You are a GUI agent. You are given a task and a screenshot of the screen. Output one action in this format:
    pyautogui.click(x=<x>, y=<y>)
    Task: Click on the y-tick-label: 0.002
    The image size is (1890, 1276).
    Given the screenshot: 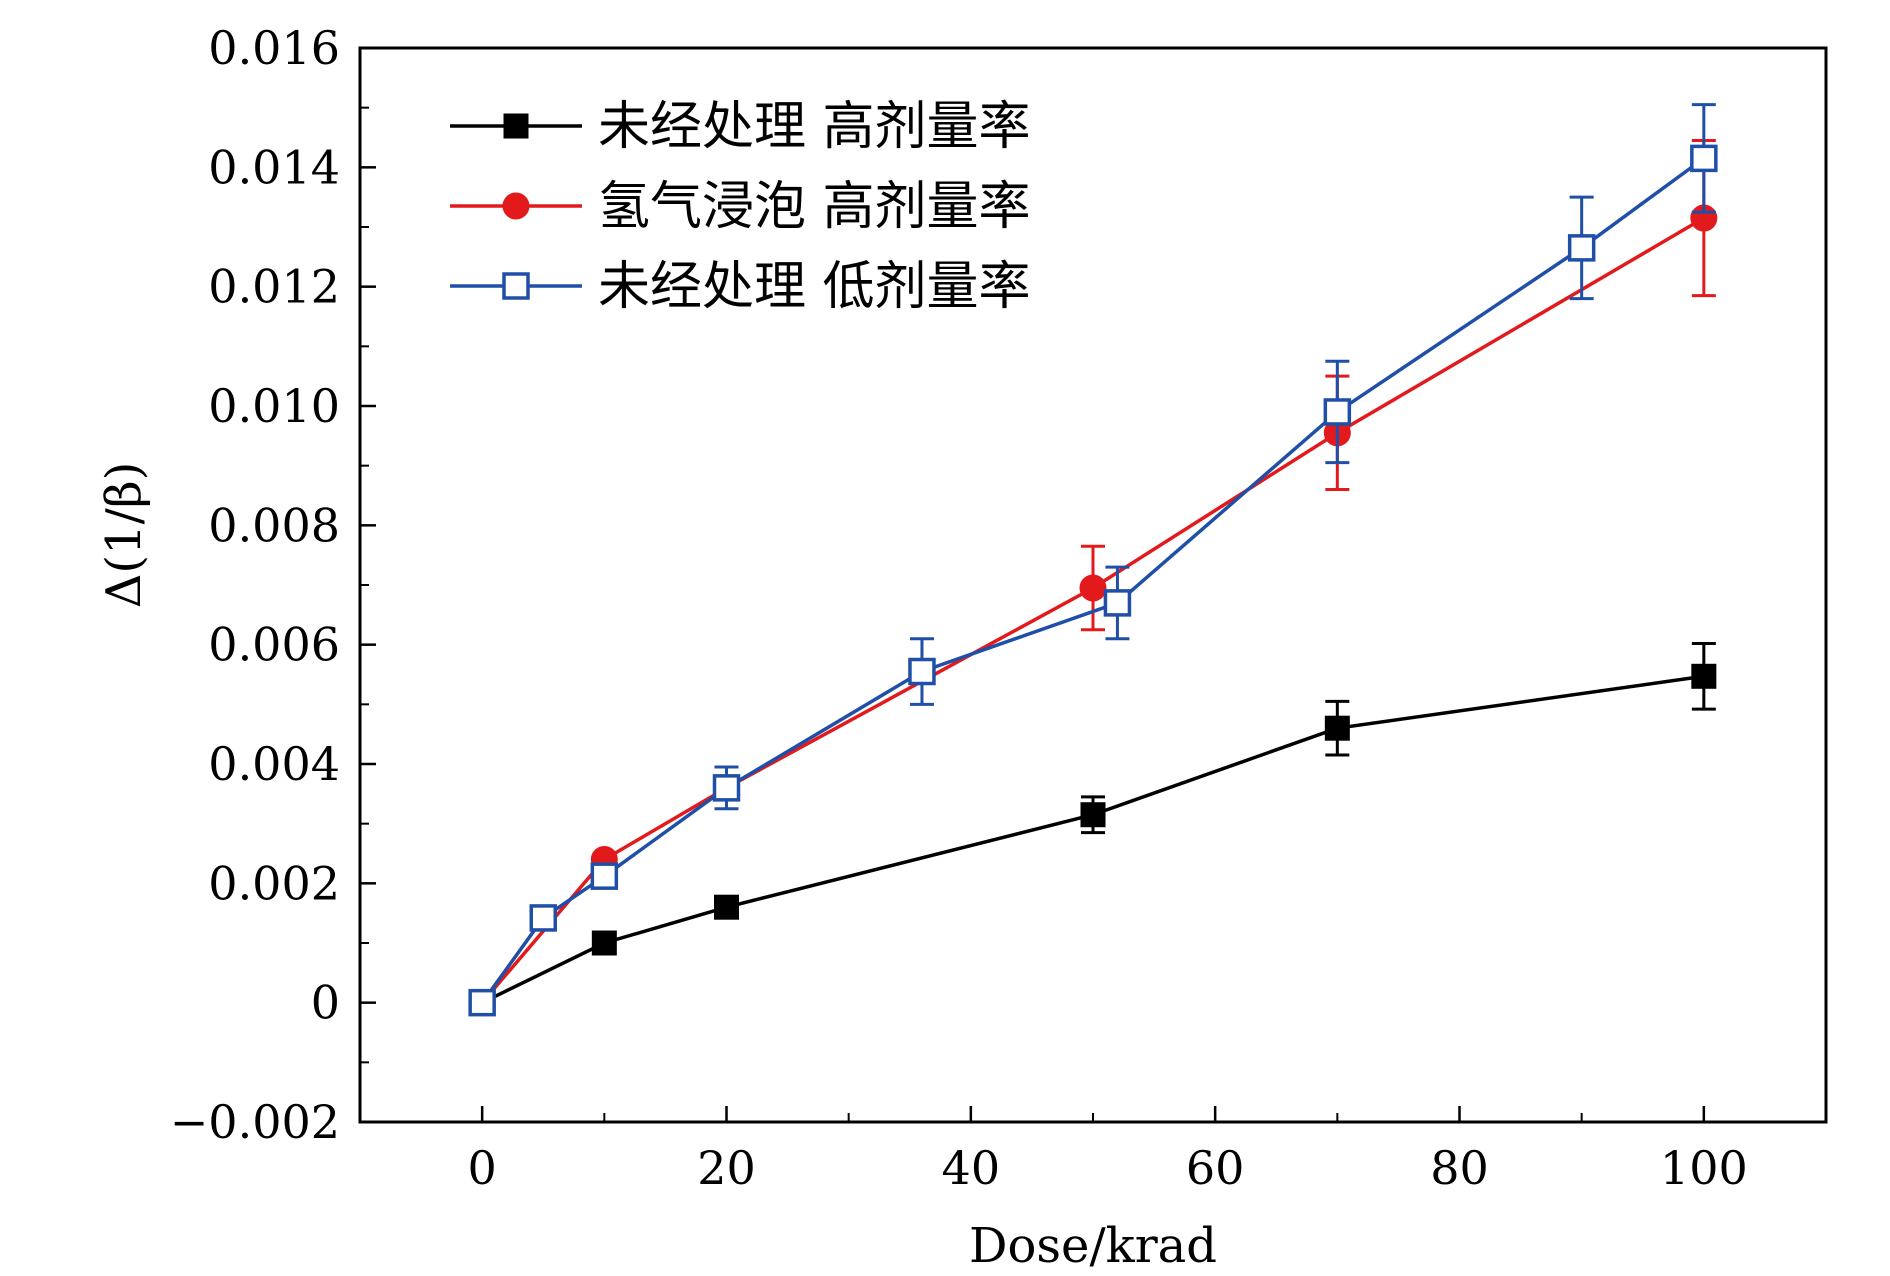 What is the action you would take?
    pyautogui.click(x=274, y=883)
    